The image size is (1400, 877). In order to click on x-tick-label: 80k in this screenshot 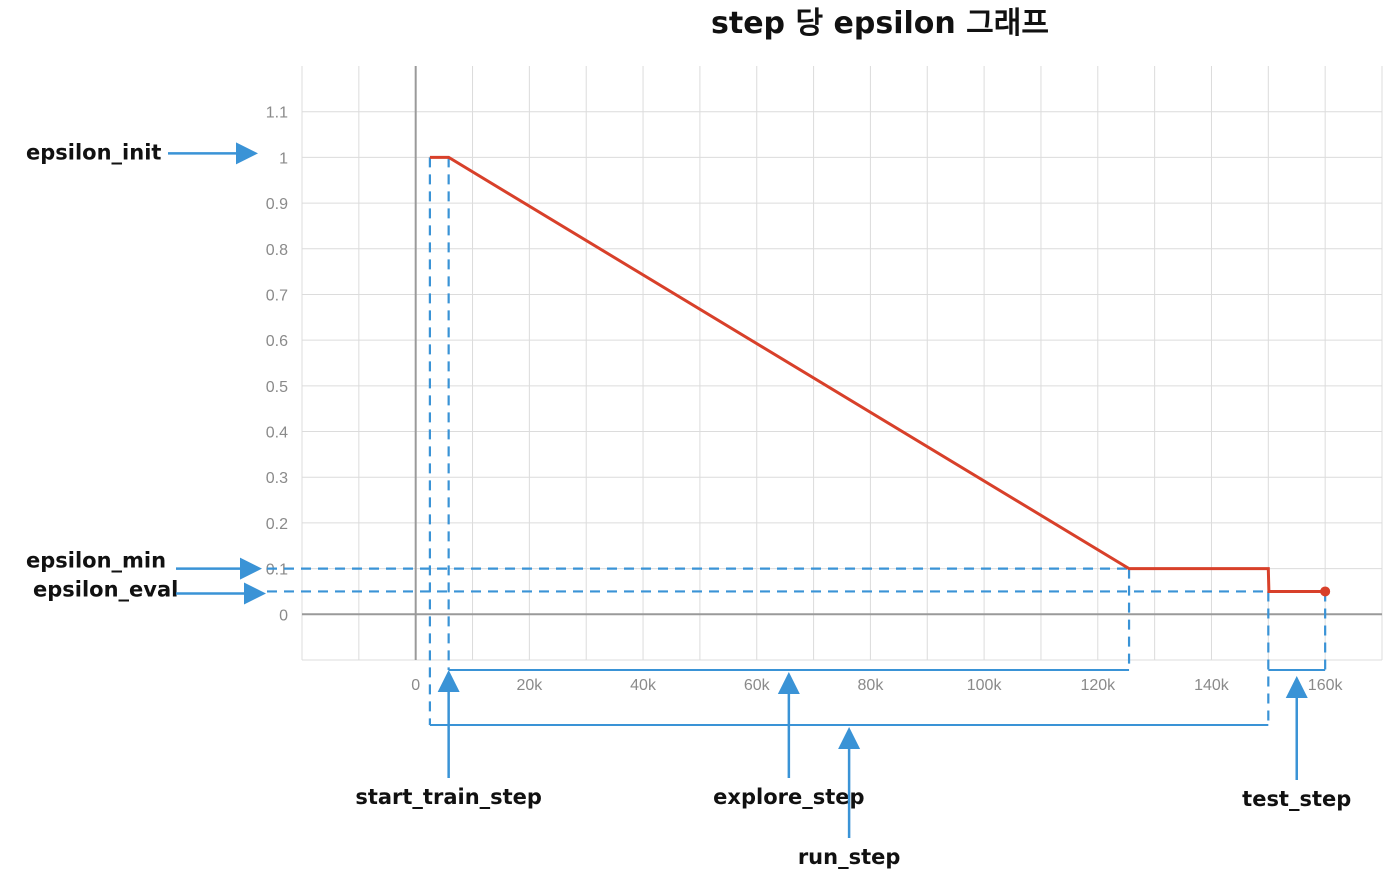, I will do `click(871, 685)`.